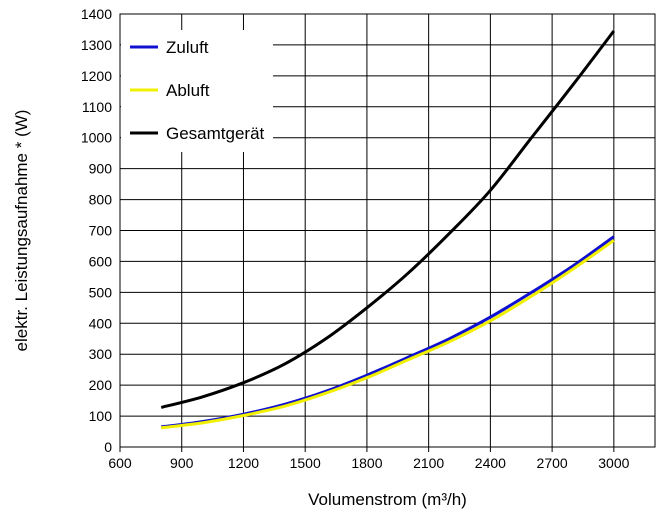 The height and width of the screenshot is (516, 667). What do you see at coordinates (182, 463) in the screenshot?
I see `x-tick-label: 900` at bounding box center [182, 463].